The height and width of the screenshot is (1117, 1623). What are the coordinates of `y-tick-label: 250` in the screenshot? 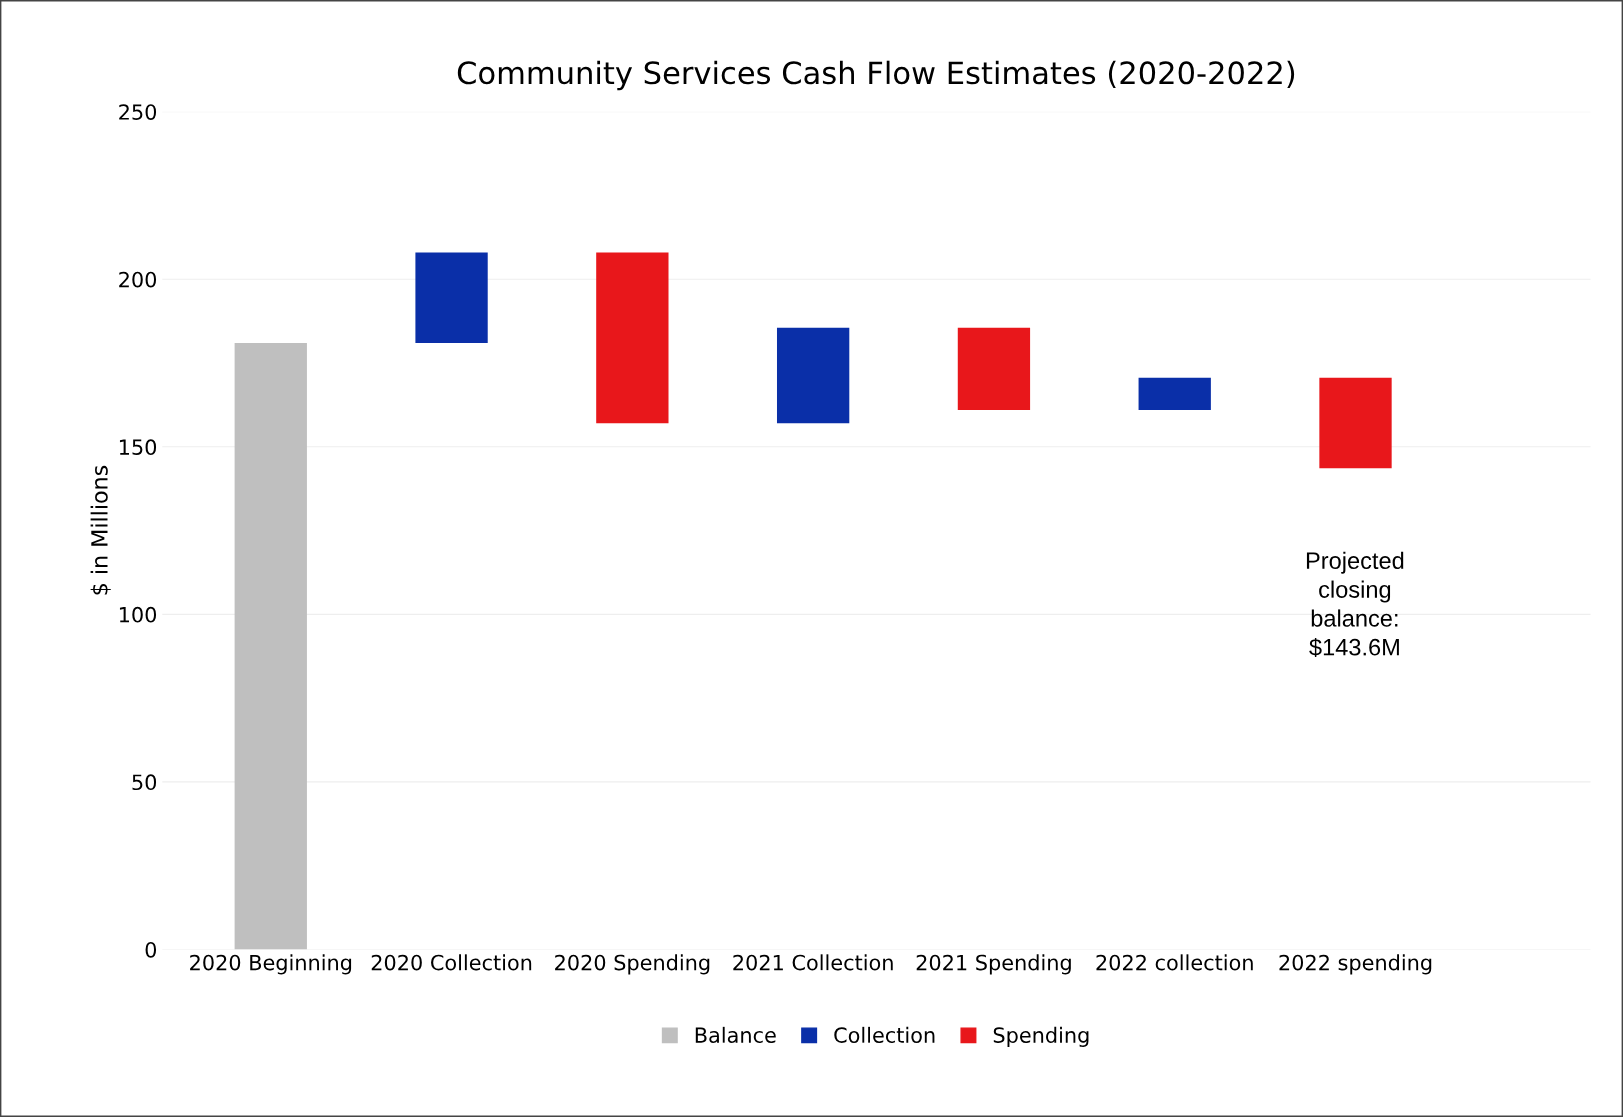 It's located at (138, 112).